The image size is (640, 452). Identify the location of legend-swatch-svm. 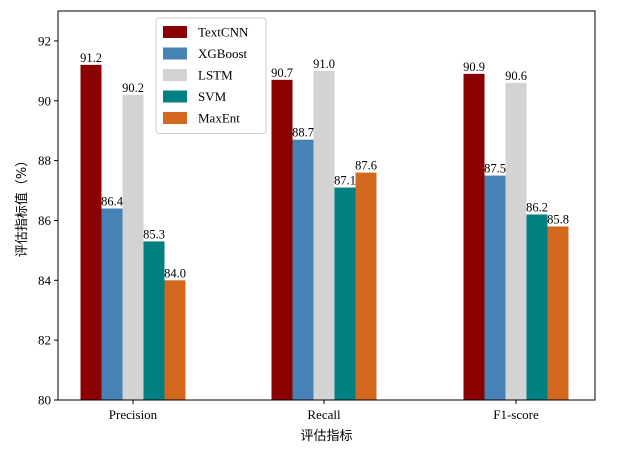
(175, 96).